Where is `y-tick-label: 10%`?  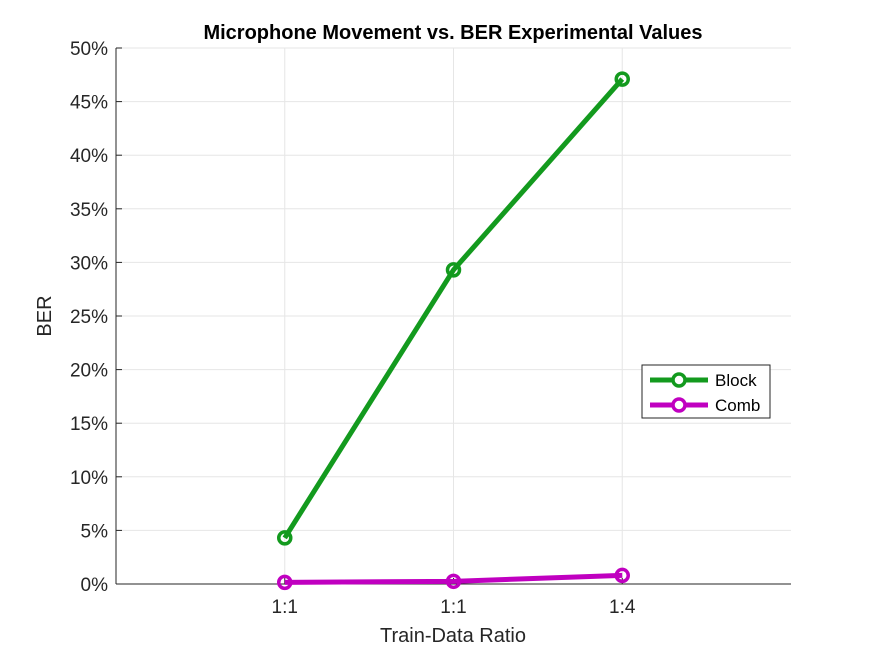 y-tick-label: 10% is located at coordinates (89, 478).